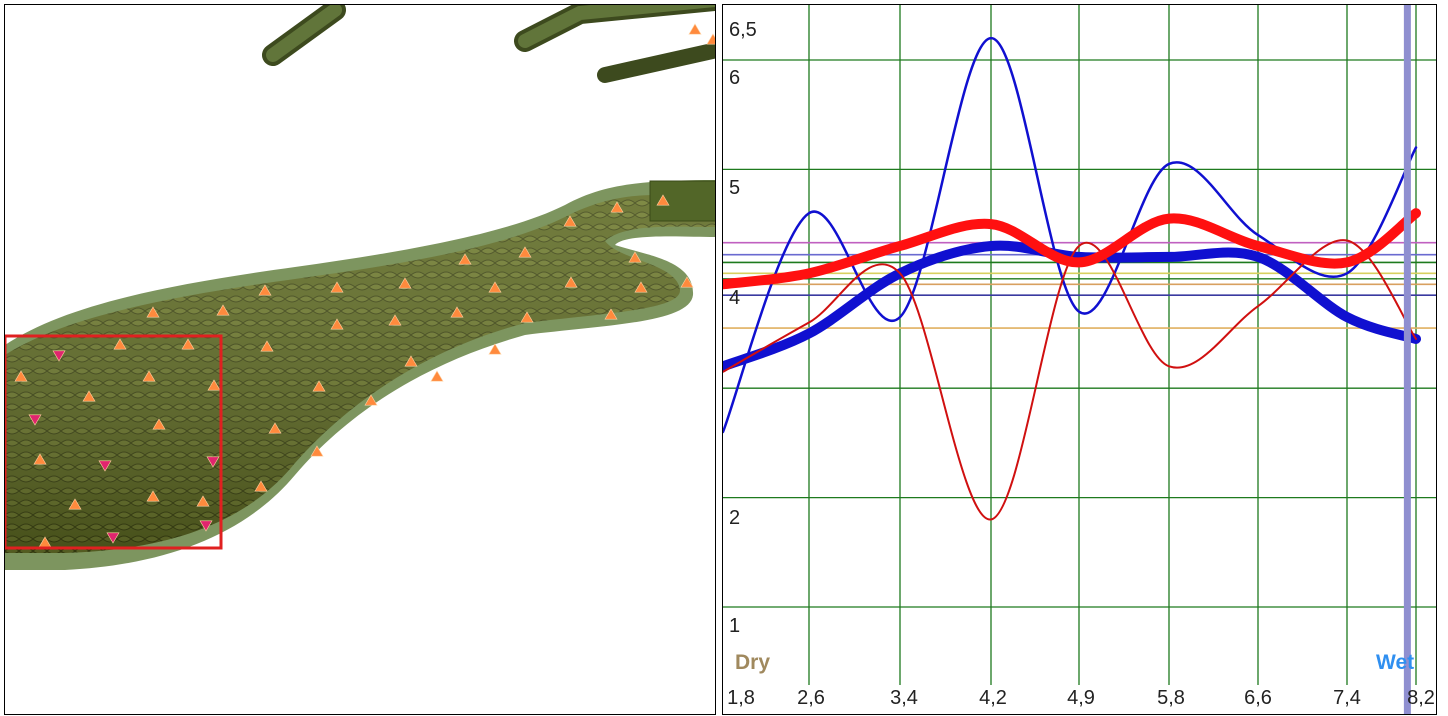 This screenshot has height=716, width=1448. What do you see at coordinates (1421, 698) in the screenshot?
I see `x-tick-label: 8,2` at bounding box center [1421, 698].